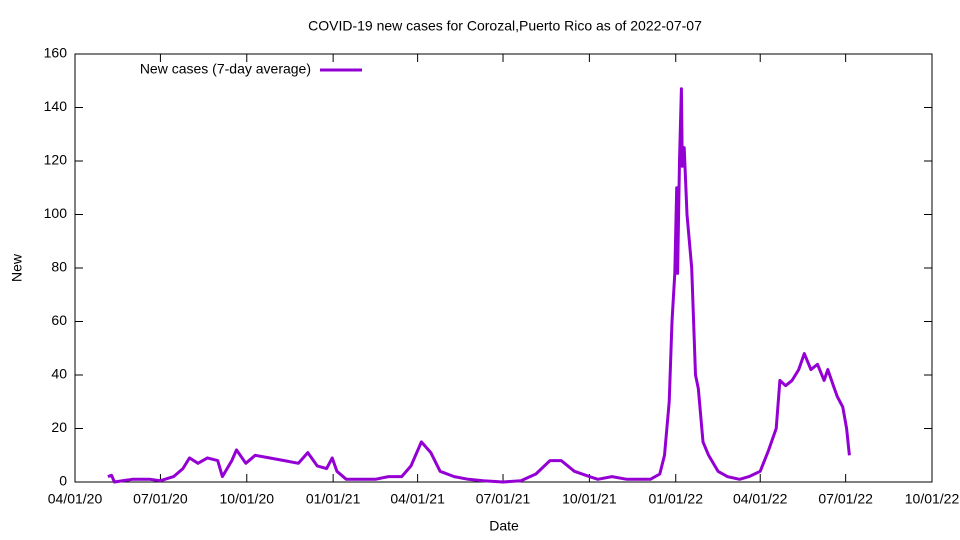  What do you see at coordinates (56, 160) in the screenshot?
I see `y-tick-label: 120` at bounding box center [56, 160].